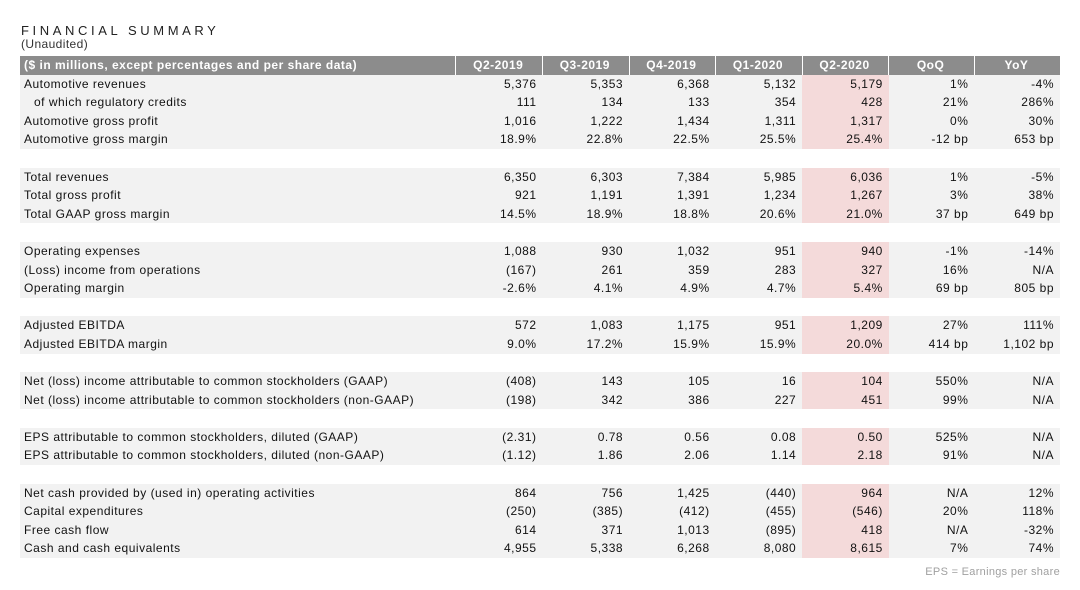 Image resolution: width=1080 pixels, height=590 pixels. What do you see at coordinates (759, 325) in the screenshot?
I see `value-cell: 951` at bounding box center [759, 325].